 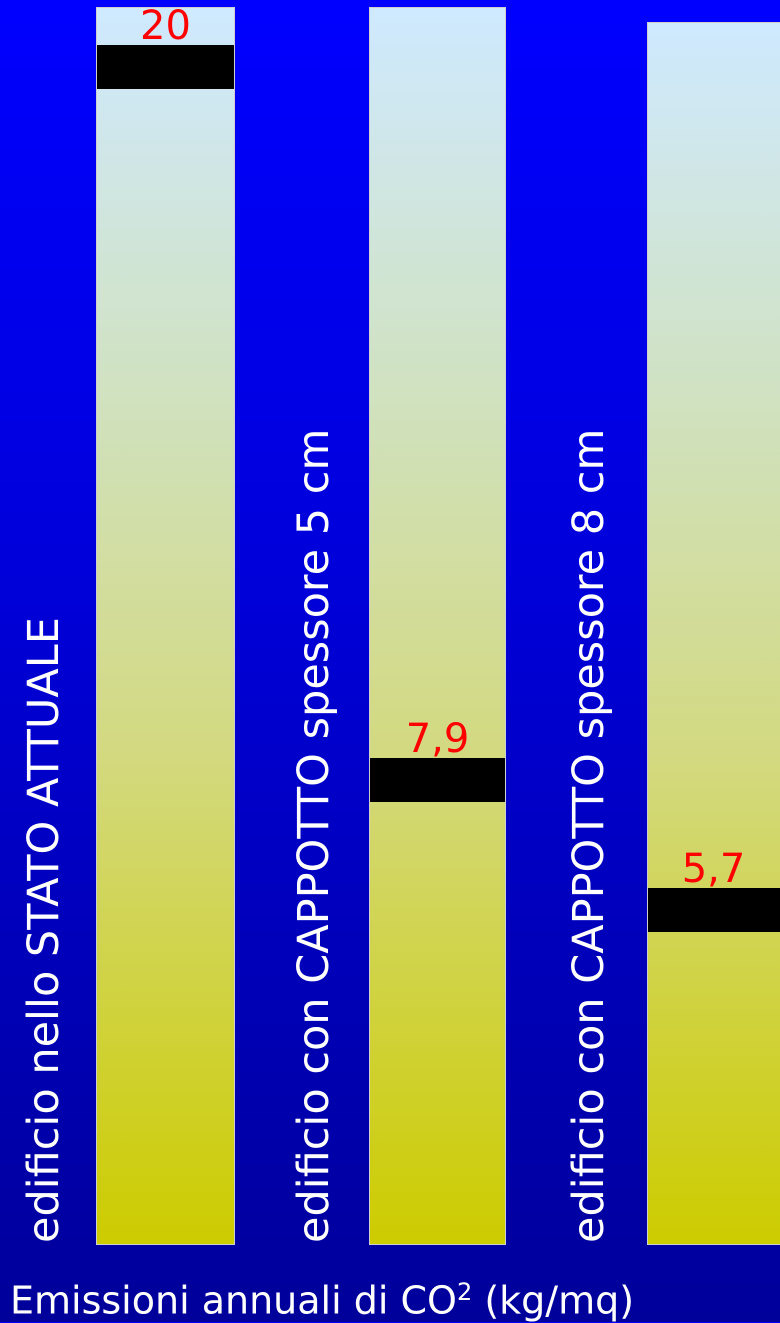 What do you see at coordinates (559, 1301) in the screenshot?
I see `caption-units: (kg/mq)` at bounding box center [559, 1301].